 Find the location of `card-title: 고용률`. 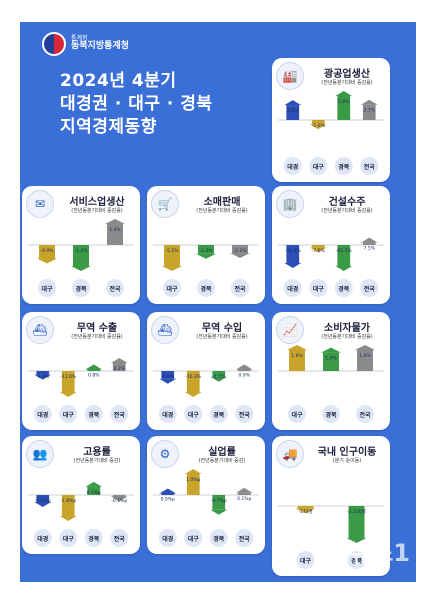

card-title: 고용률 is located at coordinates (97, 452).